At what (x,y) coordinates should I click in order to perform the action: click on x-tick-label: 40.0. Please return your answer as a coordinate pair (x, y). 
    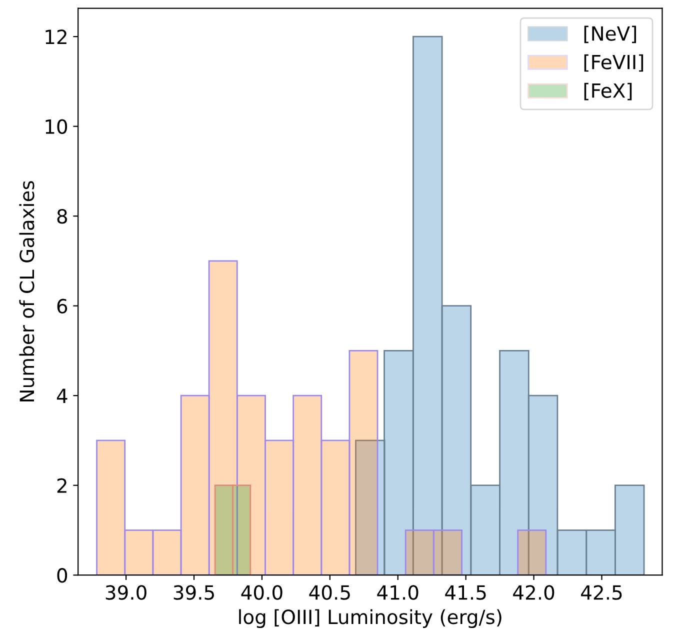
    Looking at the image, I should click on (261, 592).